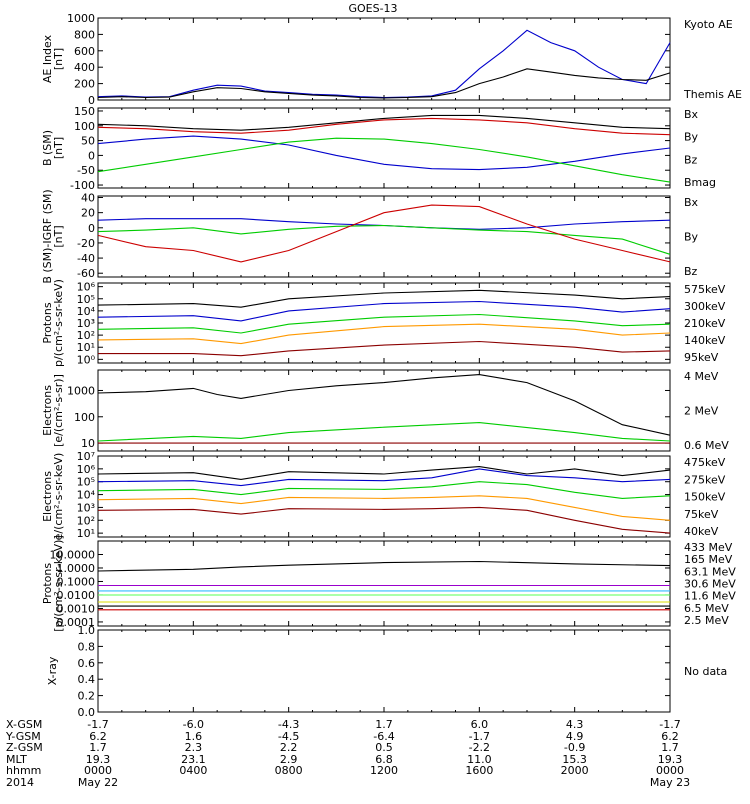 This screenshot has height=804, width=750. Describe the element at coordinates (691, 237) in the screenshot. I see `legend-label-bigrf-1: By` at that location.